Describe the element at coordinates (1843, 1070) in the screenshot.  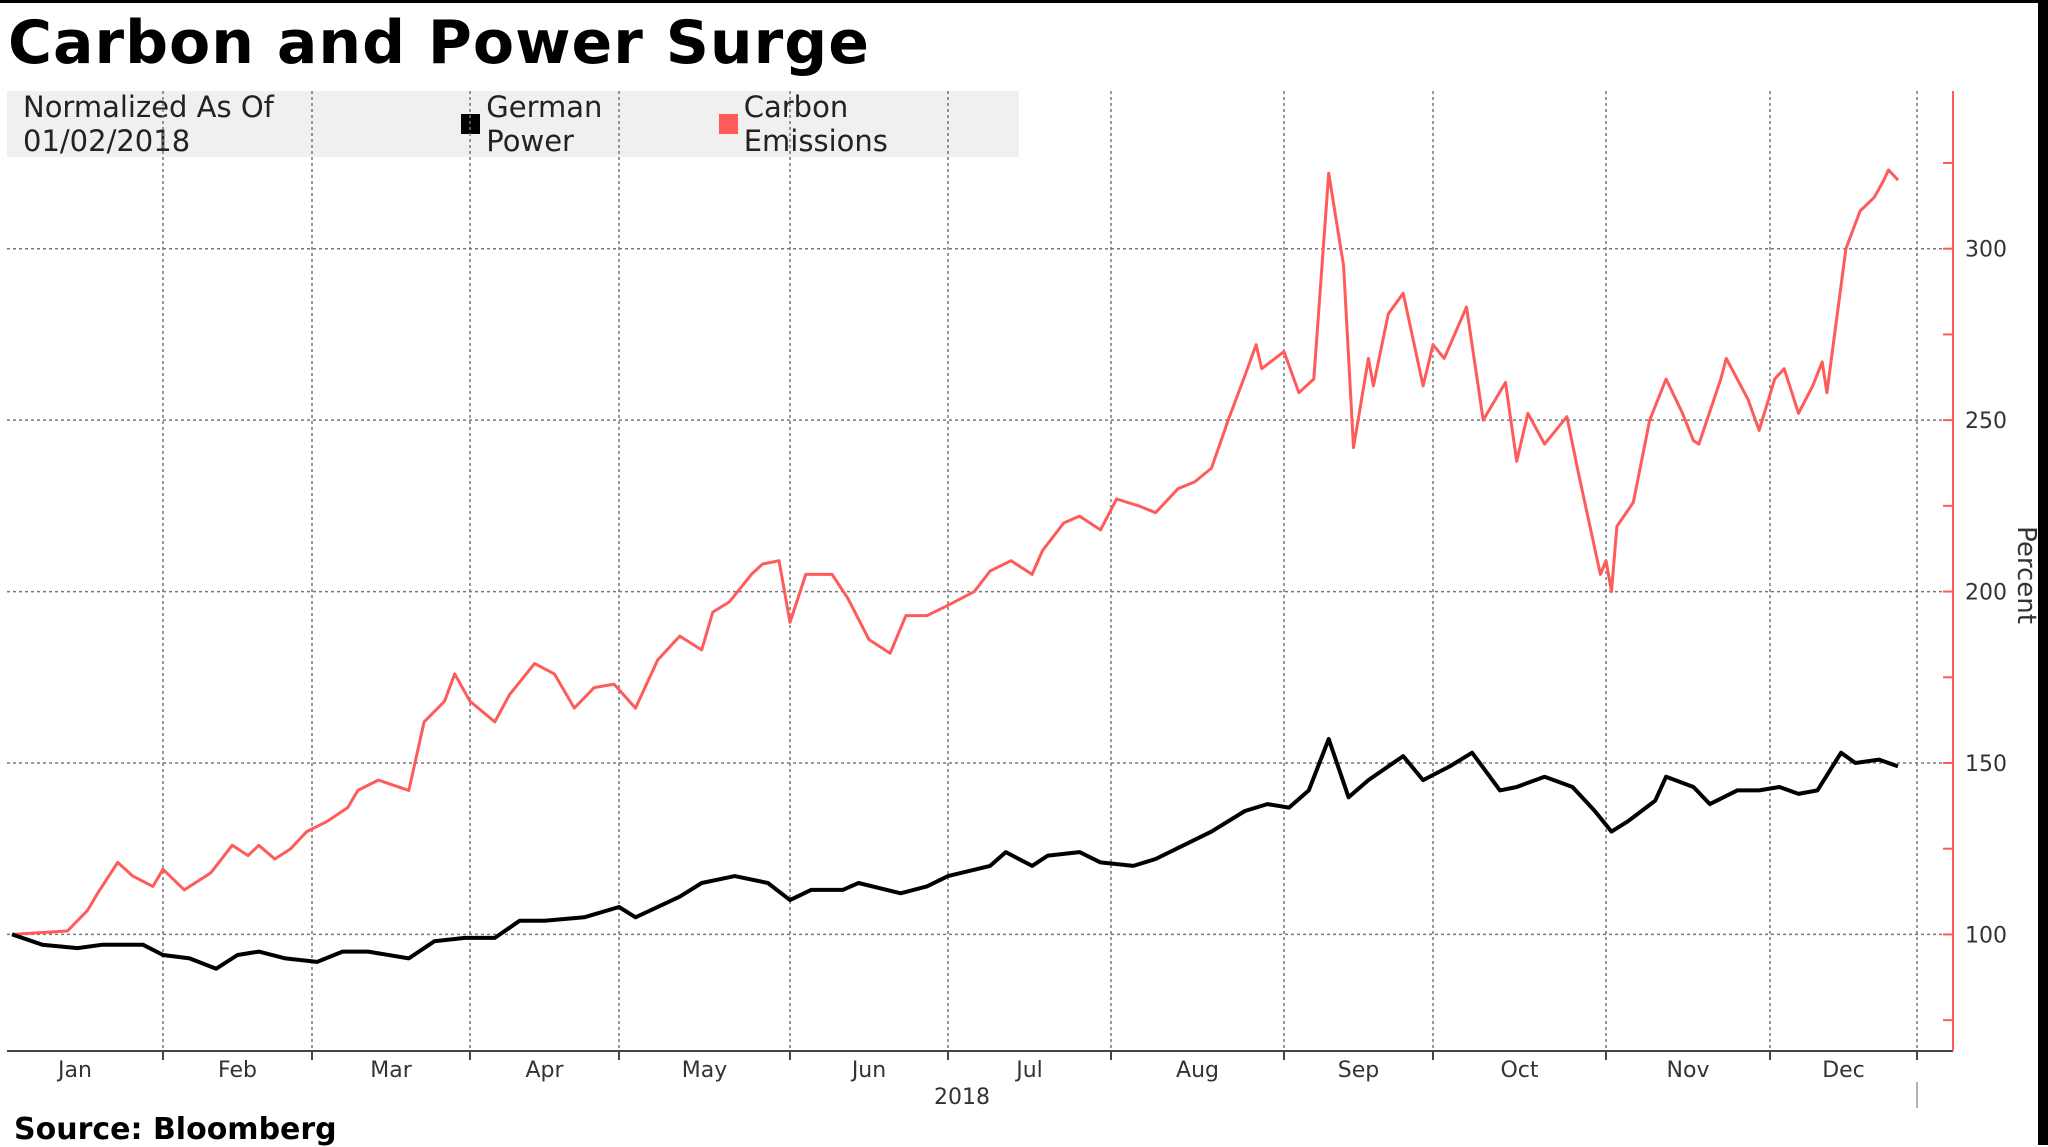
I see `x-tick-label: Dec` at that location.